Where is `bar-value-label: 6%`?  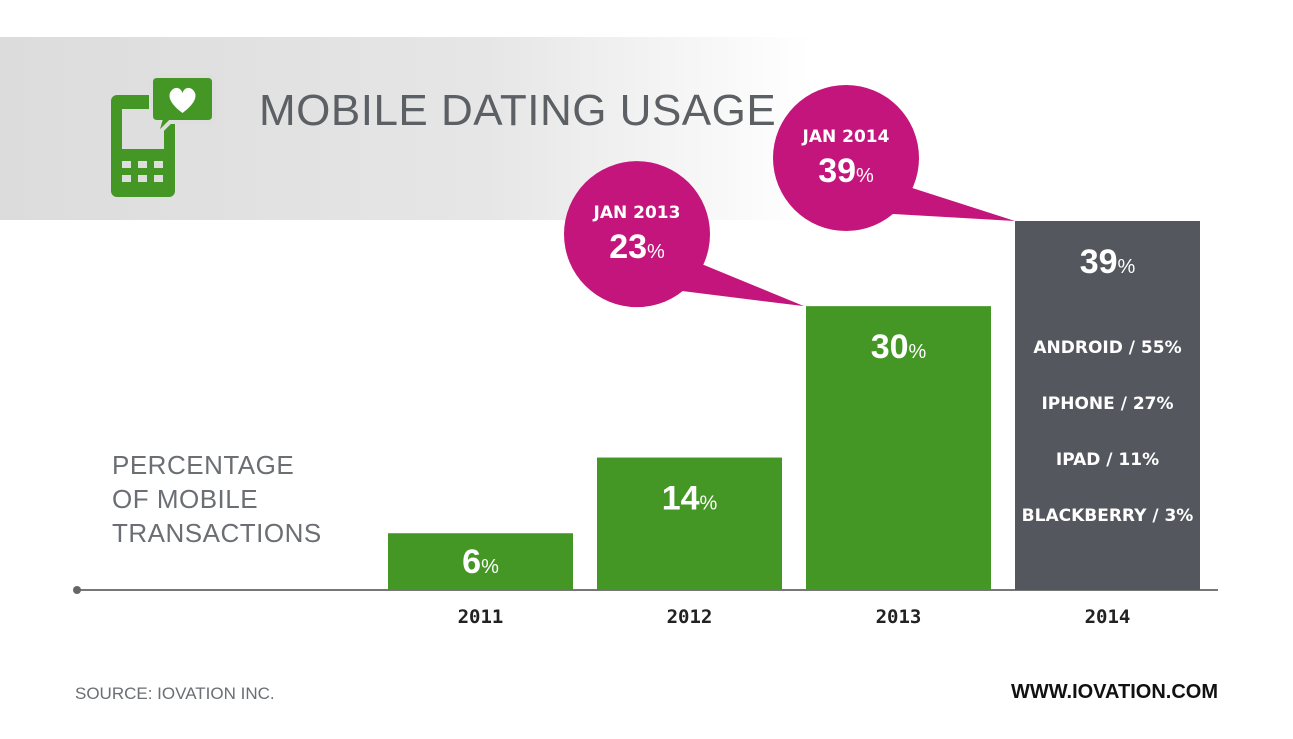
bar-value-label: 6% is located at coordinates (480, 562).